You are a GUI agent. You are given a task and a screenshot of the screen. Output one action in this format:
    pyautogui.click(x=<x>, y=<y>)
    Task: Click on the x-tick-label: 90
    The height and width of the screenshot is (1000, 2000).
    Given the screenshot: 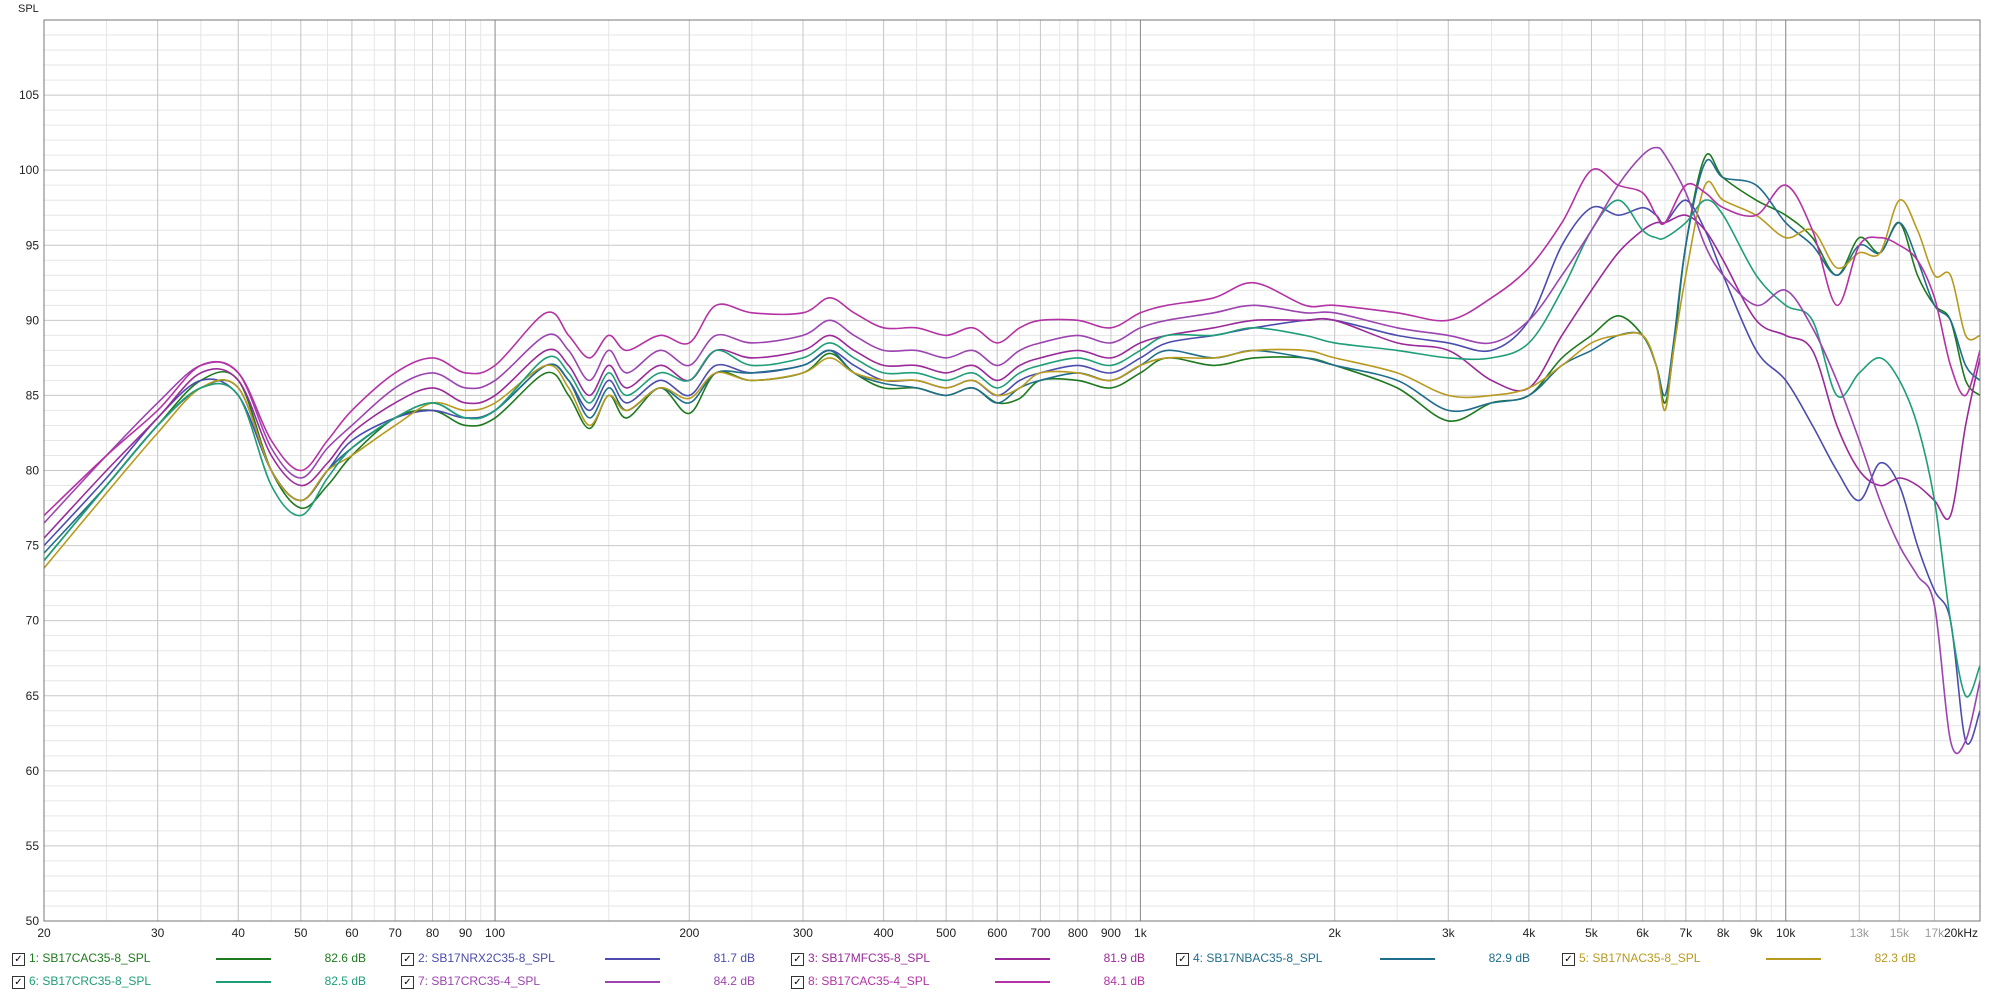 What is the action you would take?
    pyautogui.click(x=466, y=933)
    